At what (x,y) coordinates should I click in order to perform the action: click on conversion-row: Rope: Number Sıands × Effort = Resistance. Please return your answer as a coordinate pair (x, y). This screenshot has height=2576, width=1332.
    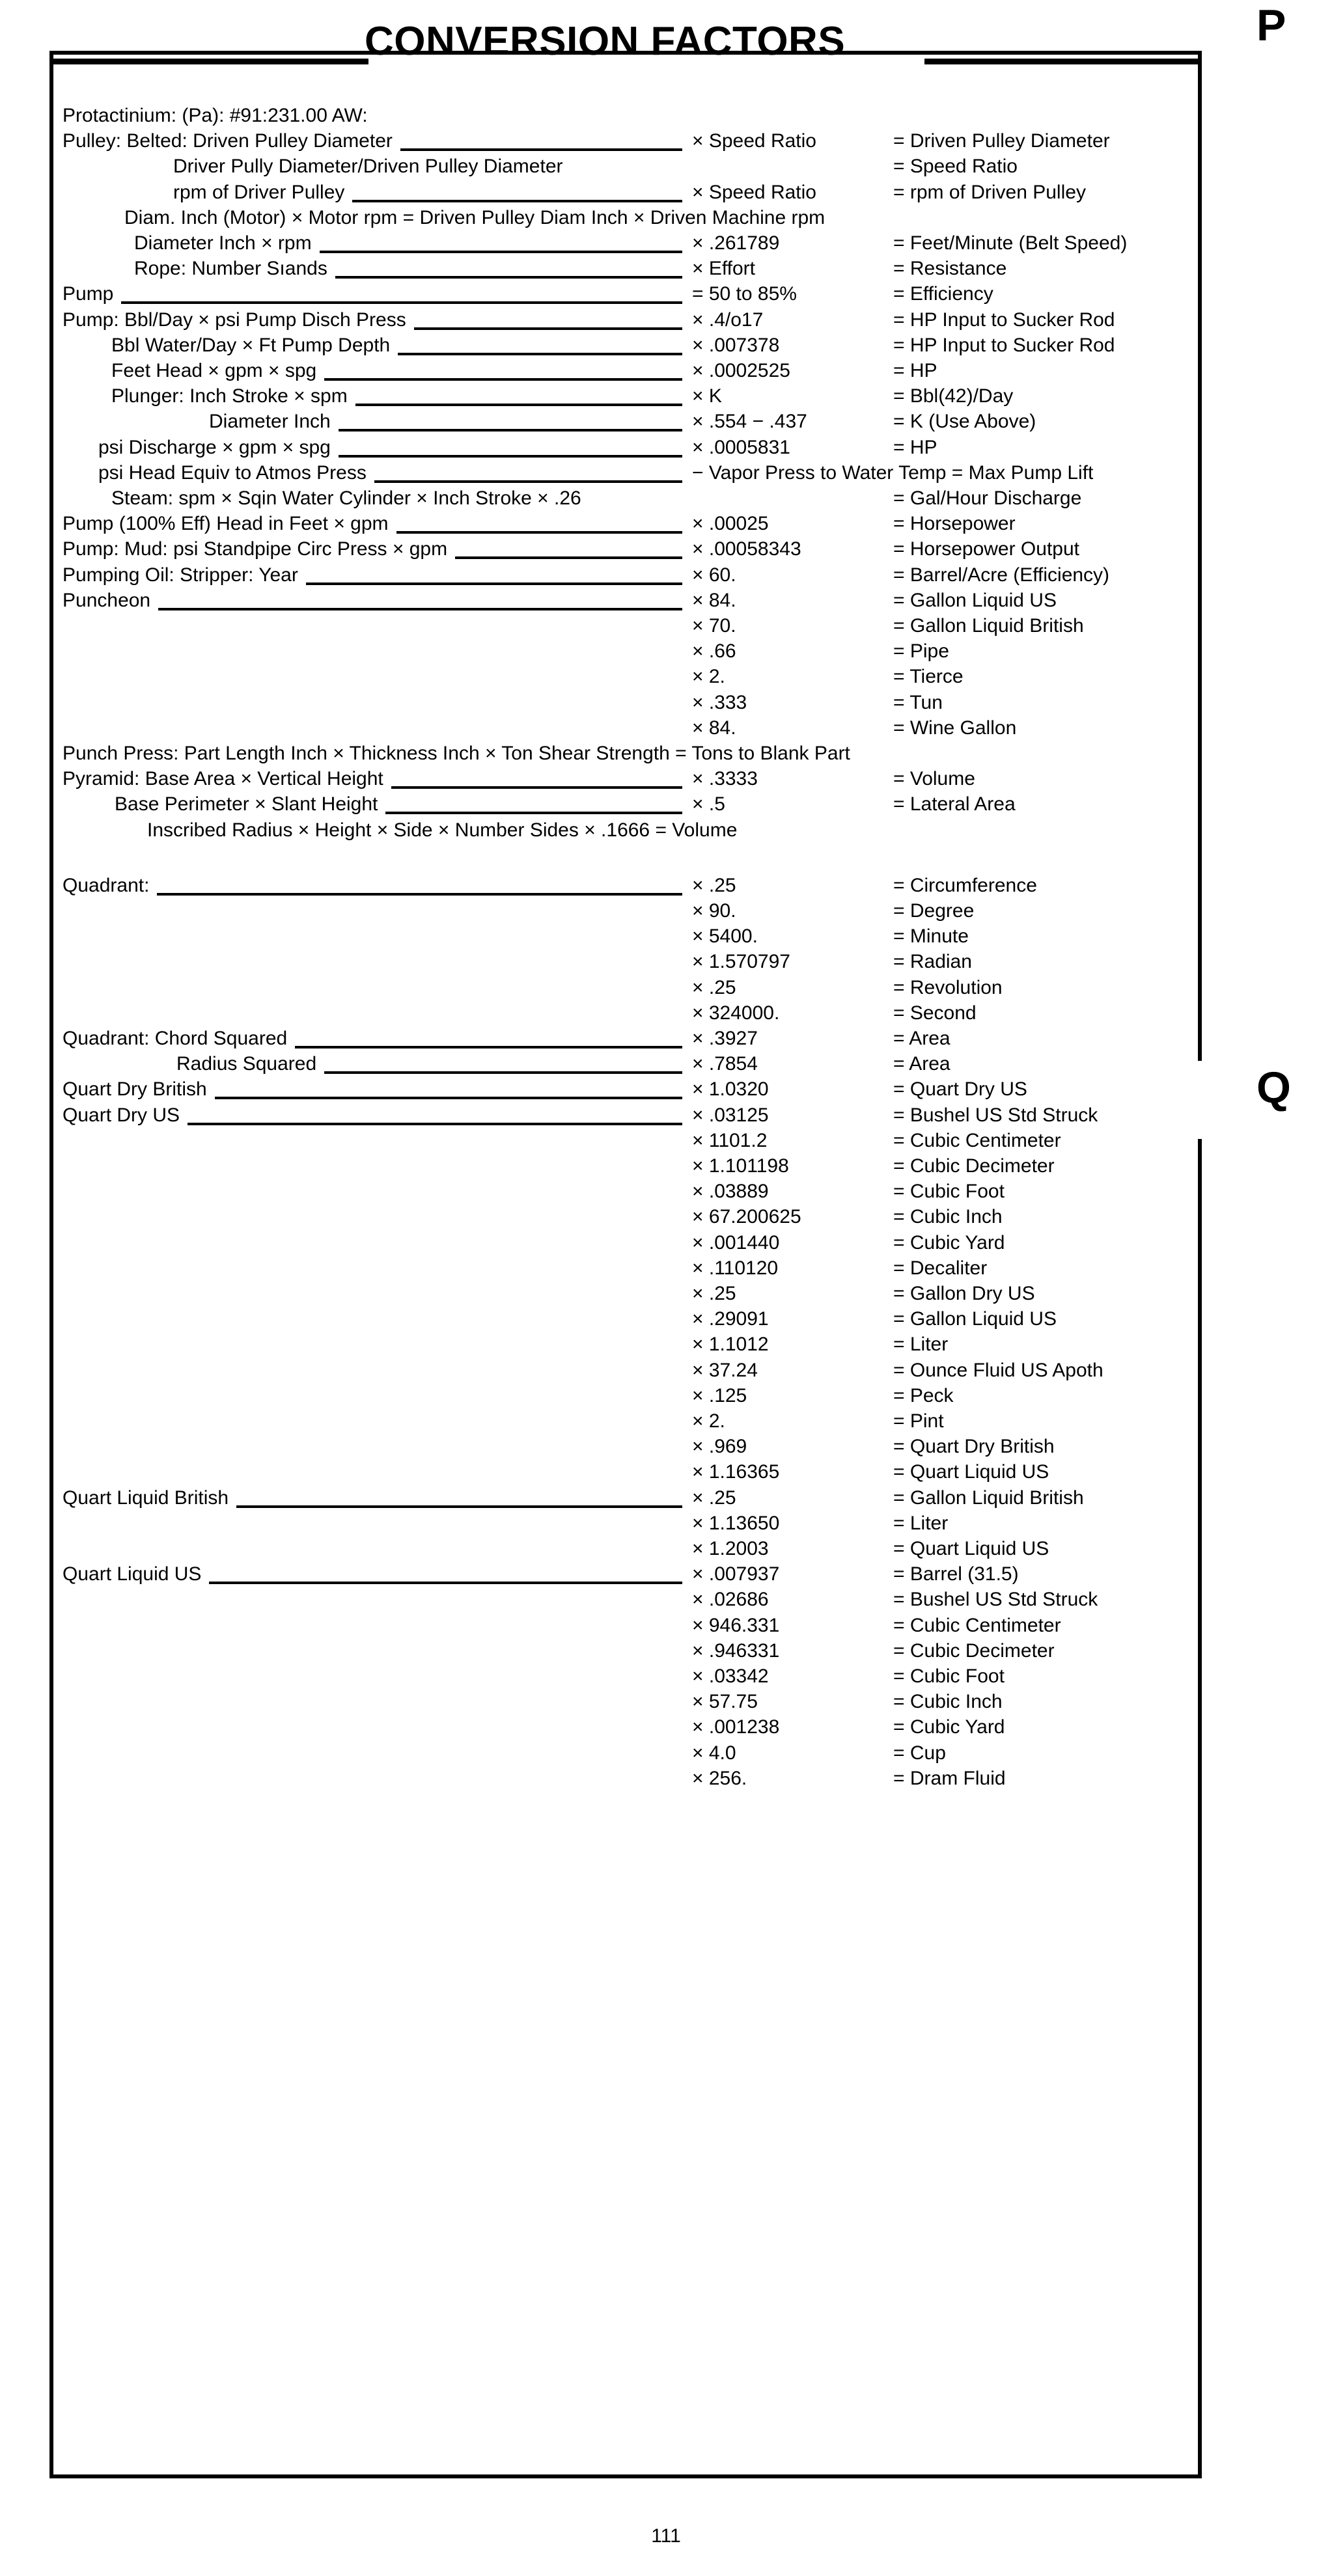
    Looking at the image, I should click on (666, 269).